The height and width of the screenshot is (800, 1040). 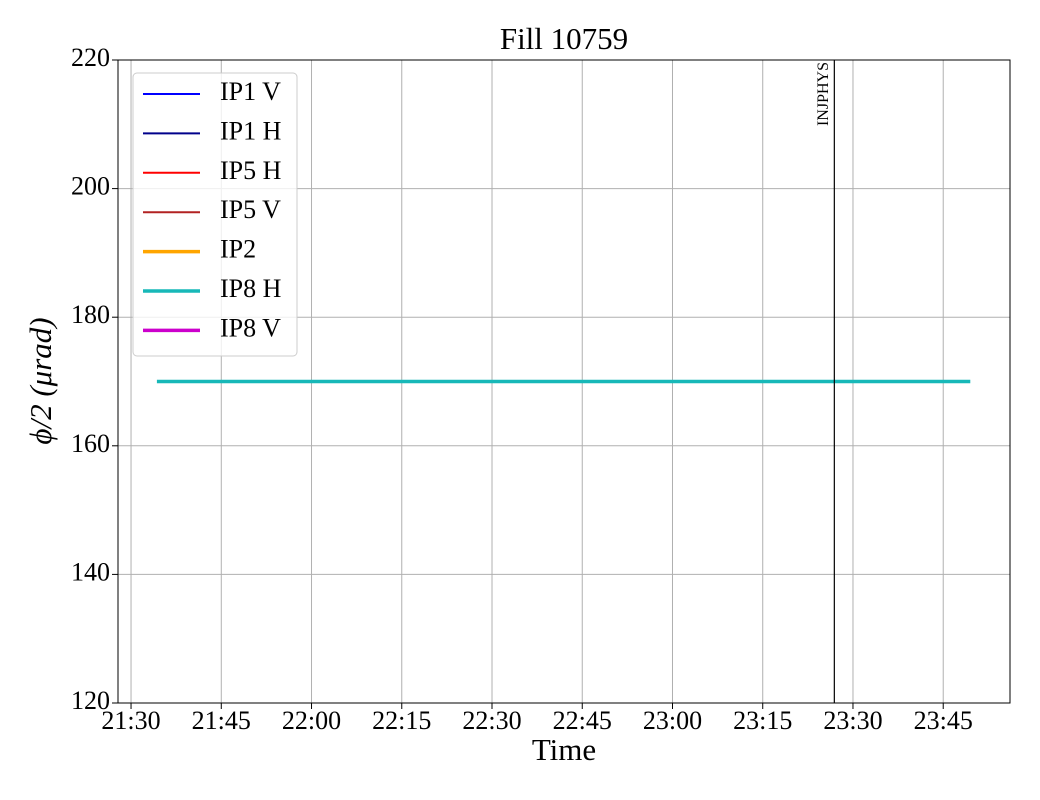 I want to click on chart-title: Fill 10759, so click(x=564, y=38).